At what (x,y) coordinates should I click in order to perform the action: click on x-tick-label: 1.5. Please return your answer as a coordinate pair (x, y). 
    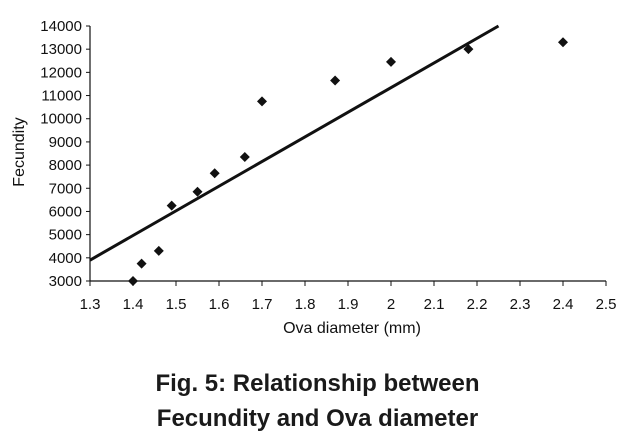
    Looking at the image, I should click on (176, 304).